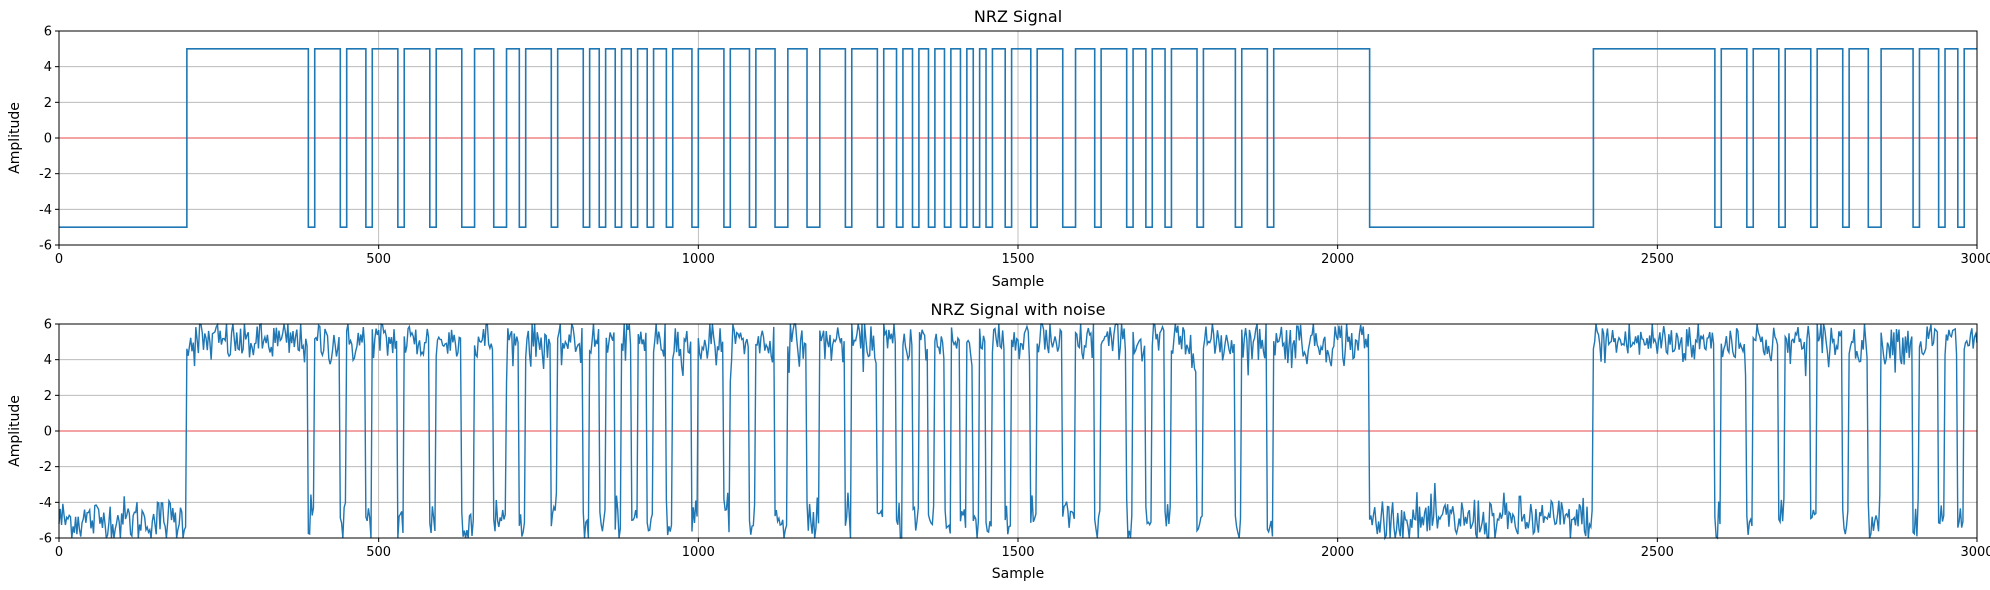  Describe the element at coordinates (1018, 16) in the screenshot. I see `chart-title: NRZ Signal` at that location.